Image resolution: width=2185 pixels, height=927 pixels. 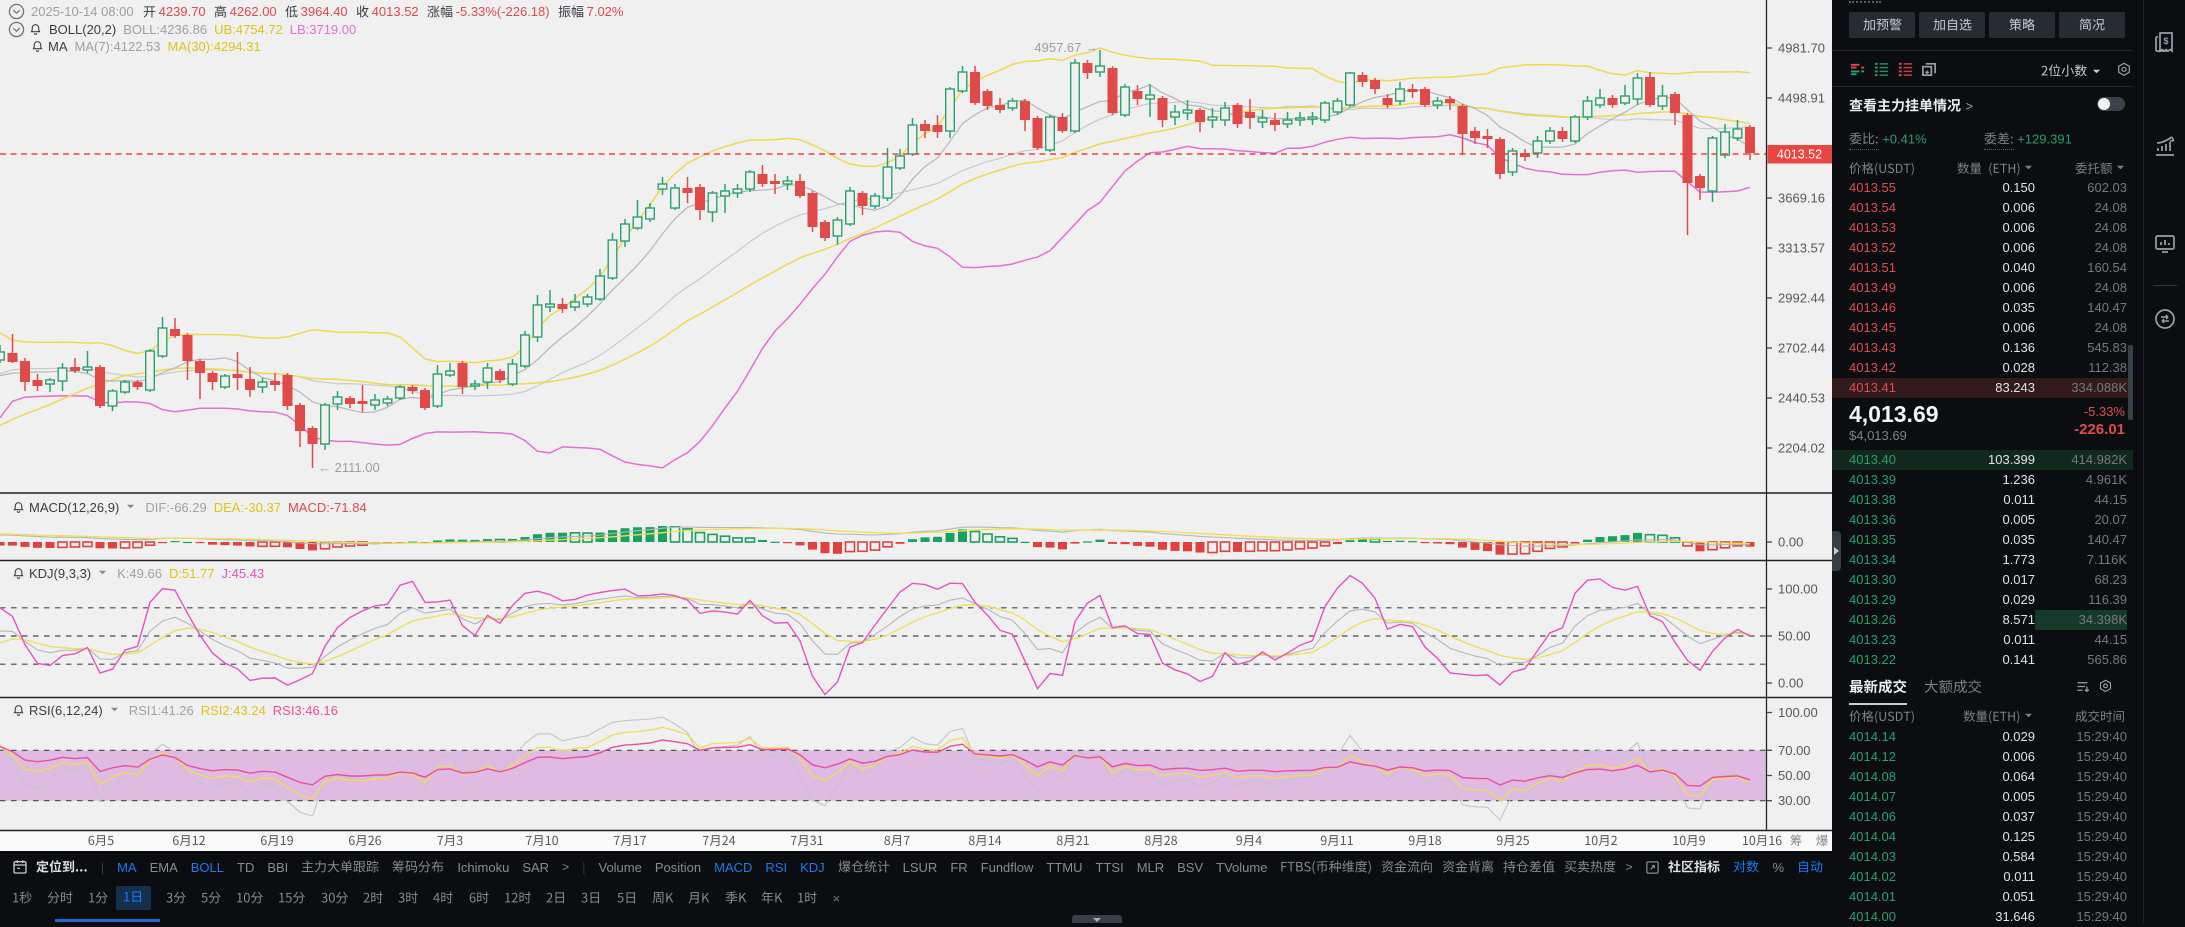 What do you see at coordinates (1066, 47) in the screenshot?
I see `svg-text: 4957.67 →` at bounding box center [1066, 47].